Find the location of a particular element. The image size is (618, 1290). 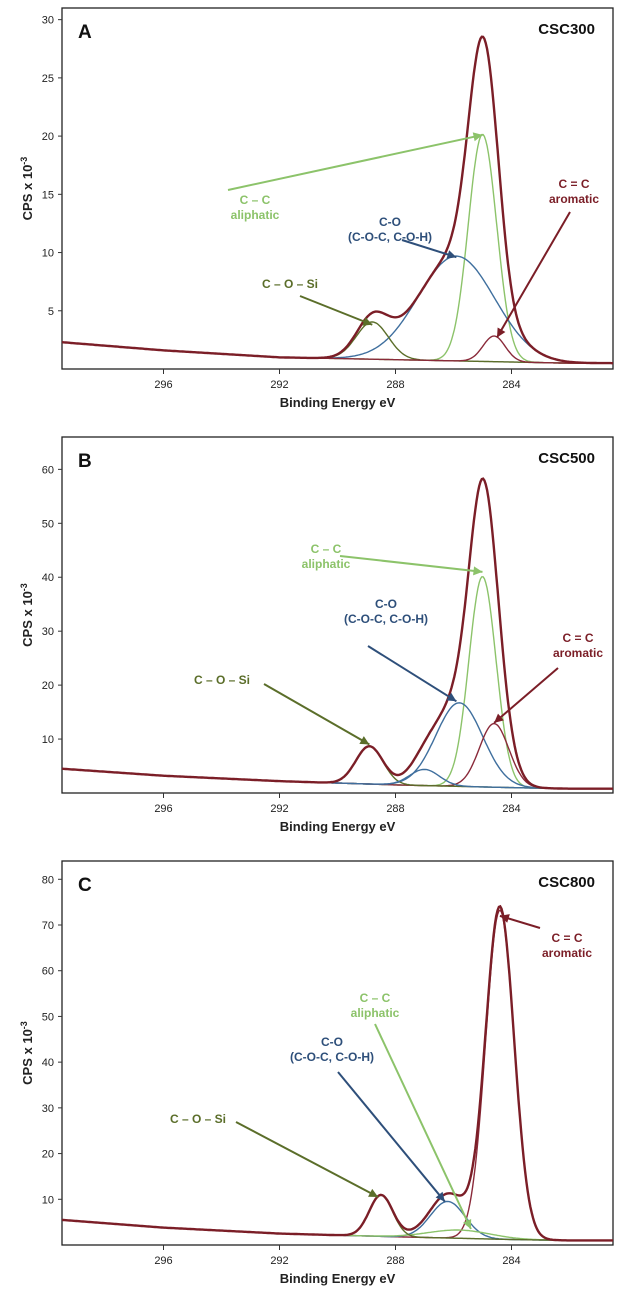

sample-name: CSC800 is located at coordinates (566, 882).